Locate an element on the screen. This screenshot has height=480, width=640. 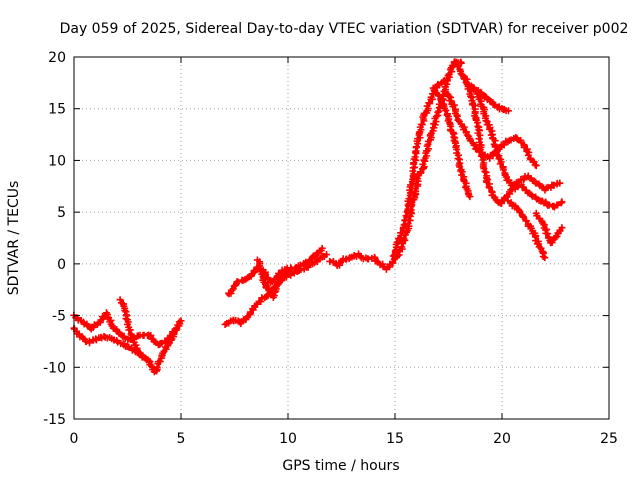
y-tick-label: -15 is located at coordinates (54, 420).